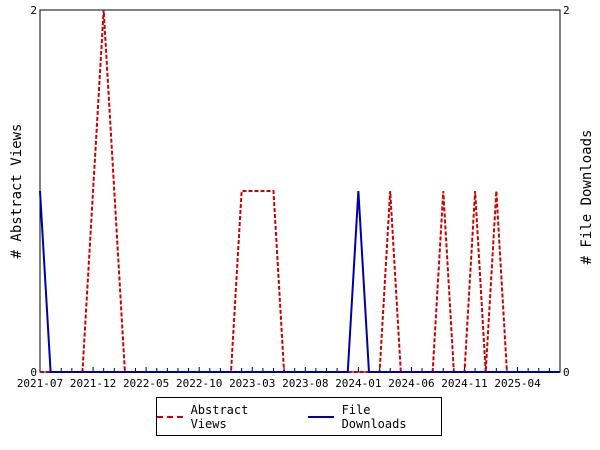  What do you see at coordinates (40, 383) in the screenshot?
I see `x-tick-label: 2021-07` at bounding box center [40, 383].